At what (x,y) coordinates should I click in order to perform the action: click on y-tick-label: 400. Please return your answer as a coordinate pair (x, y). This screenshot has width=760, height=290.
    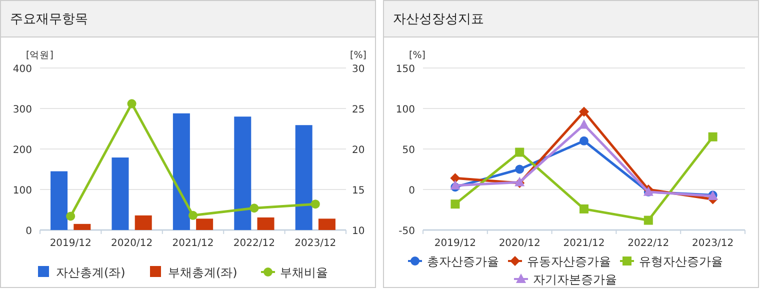
    Looking at the image, I should click on (22, 69).